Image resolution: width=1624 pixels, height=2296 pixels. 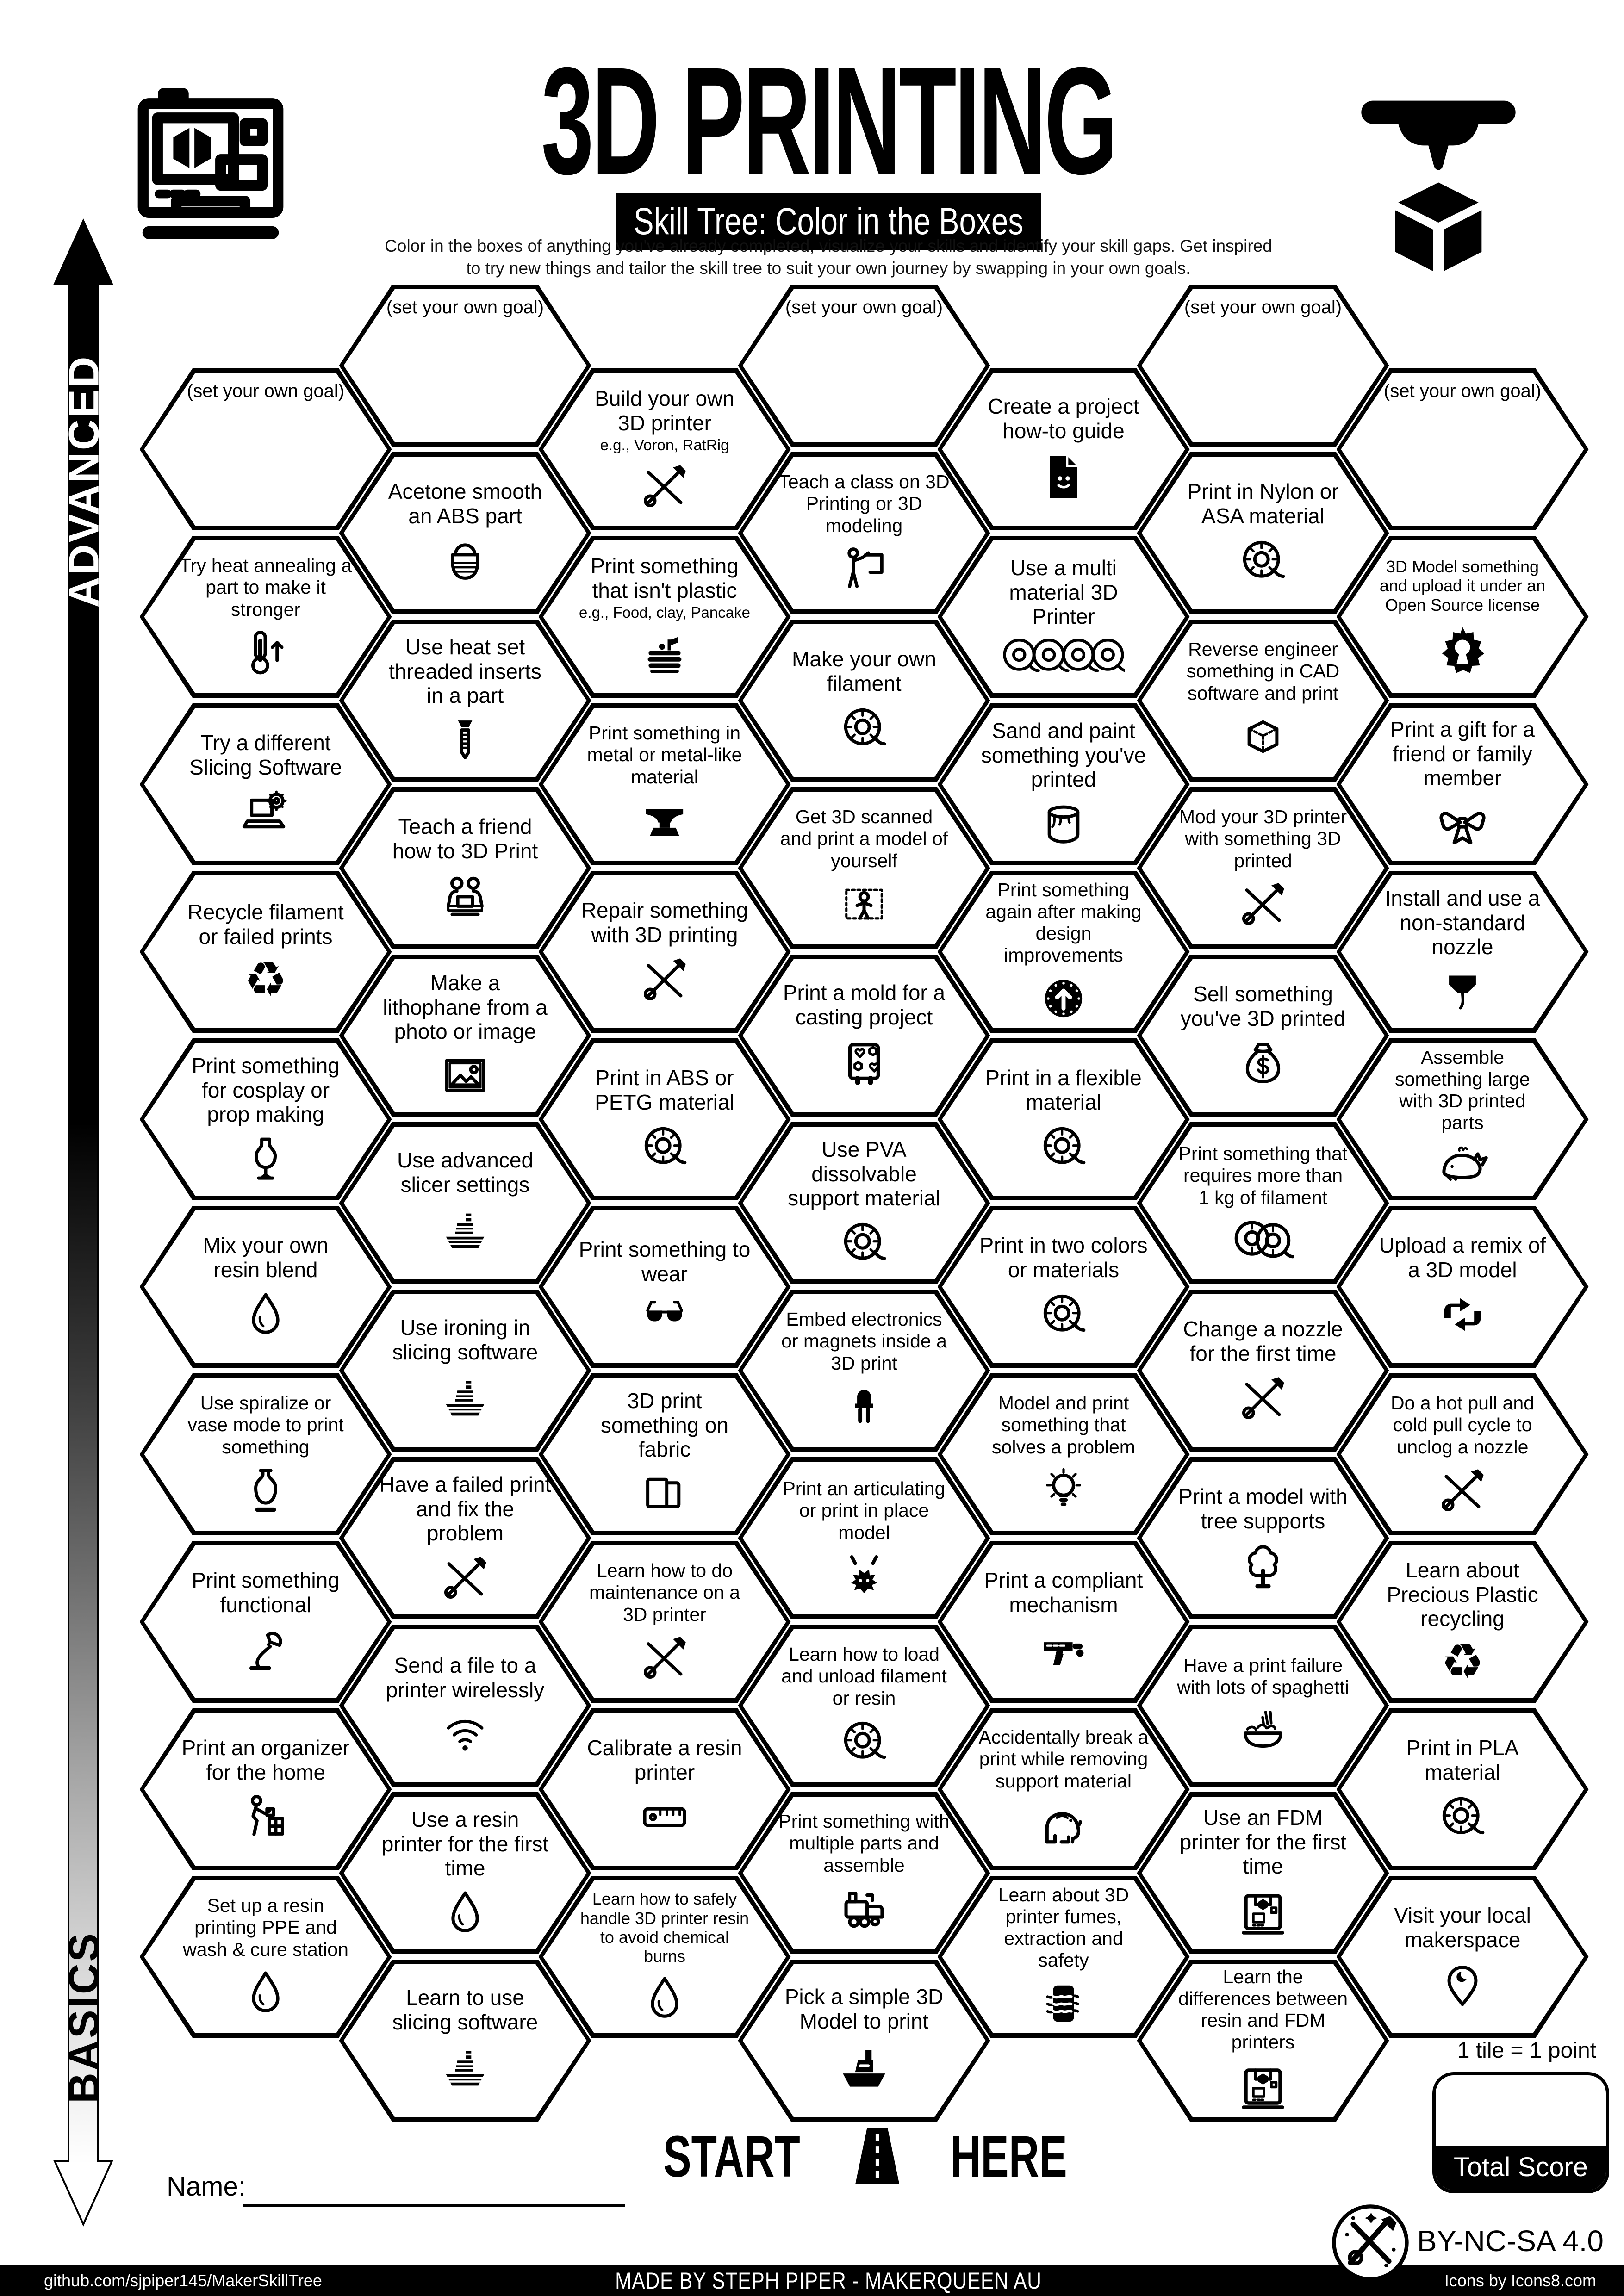 I want to click on skill-tile: Make a lithophane from a photo or image, so click(x=465, y=1036).